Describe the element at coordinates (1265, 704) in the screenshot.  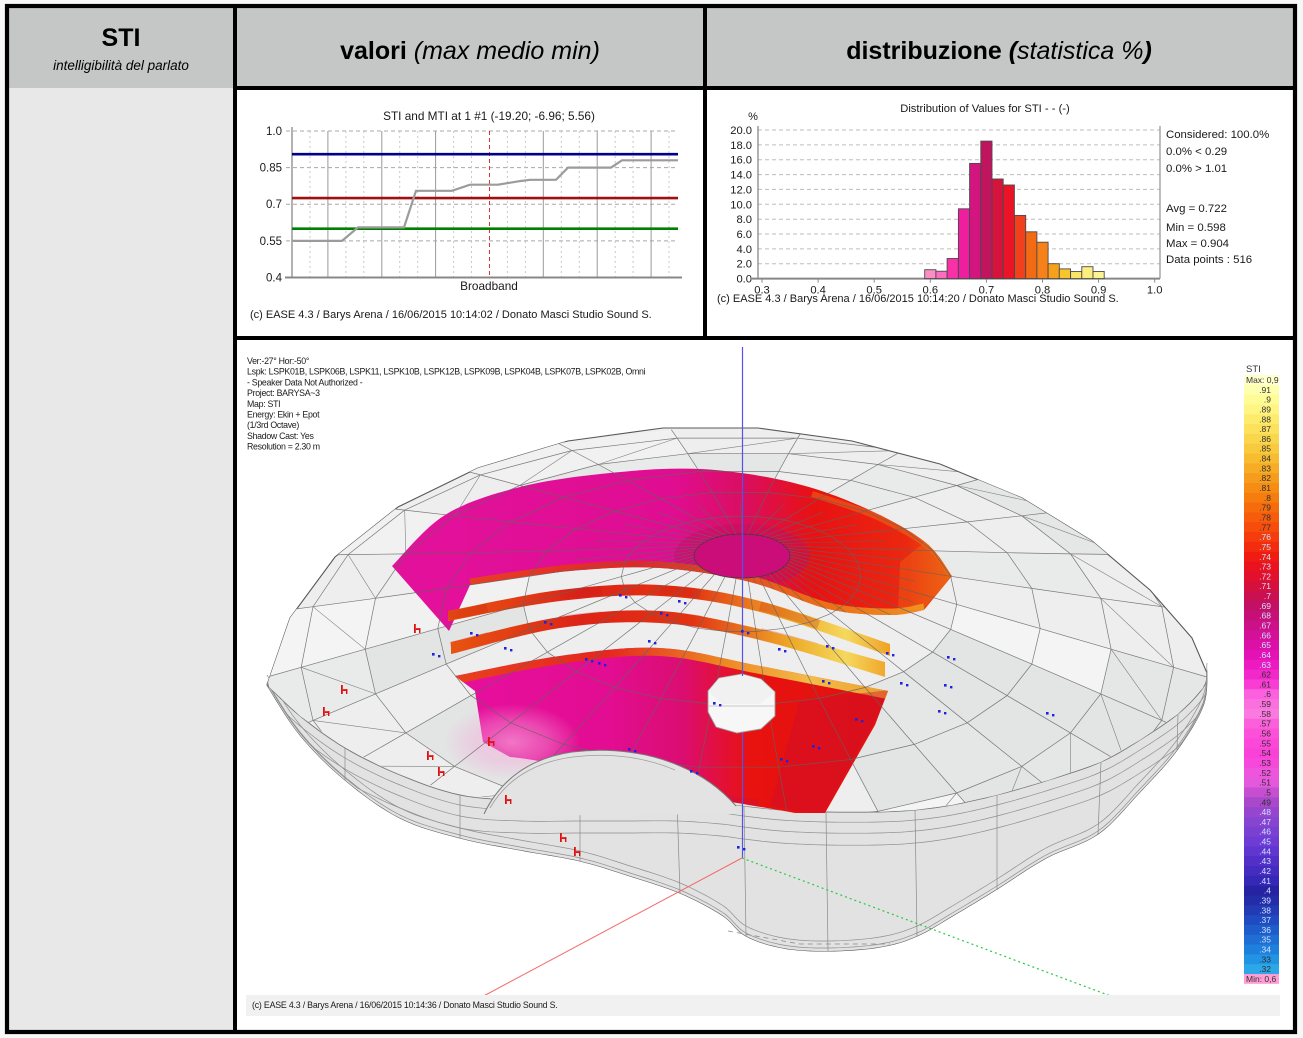
I see `svg-text: .59` at that location.